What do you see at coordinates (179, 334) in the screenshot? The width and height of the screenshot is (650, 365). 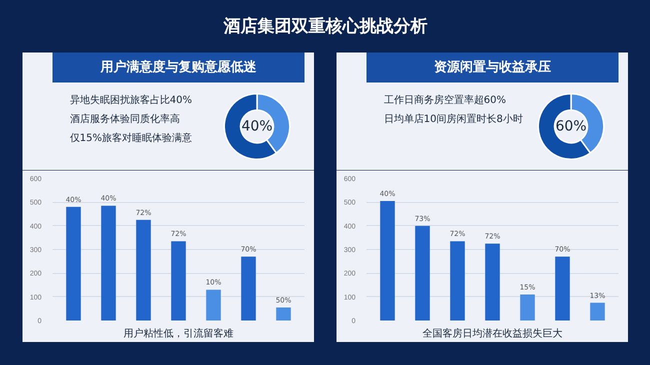 I see `x-axis-title: 用户粘性低，引流留客难` at bounding box center [179, 334].